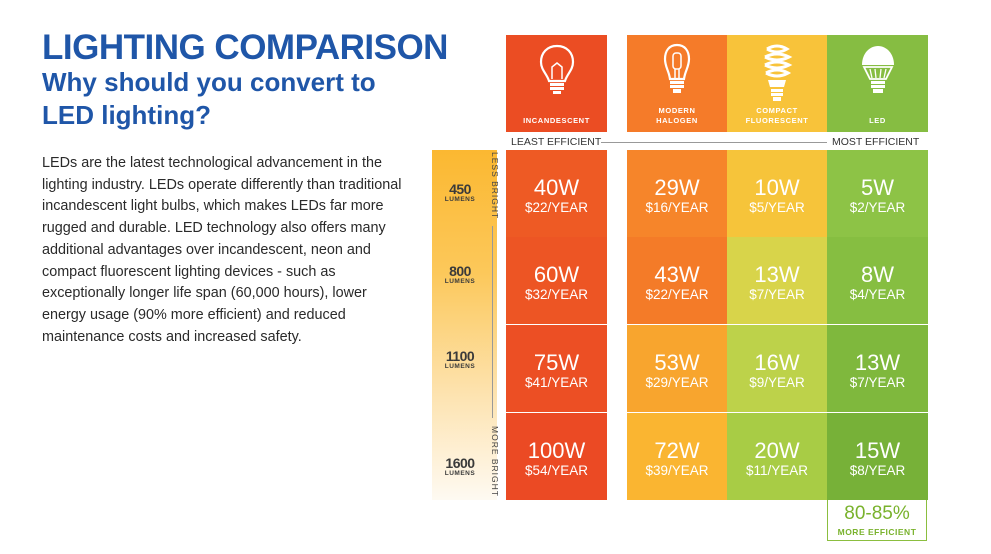  What do you see at coordinates (677, 450) in the screenshot?
I see `wattage-value: 72W` at bounding box center [677, 450].